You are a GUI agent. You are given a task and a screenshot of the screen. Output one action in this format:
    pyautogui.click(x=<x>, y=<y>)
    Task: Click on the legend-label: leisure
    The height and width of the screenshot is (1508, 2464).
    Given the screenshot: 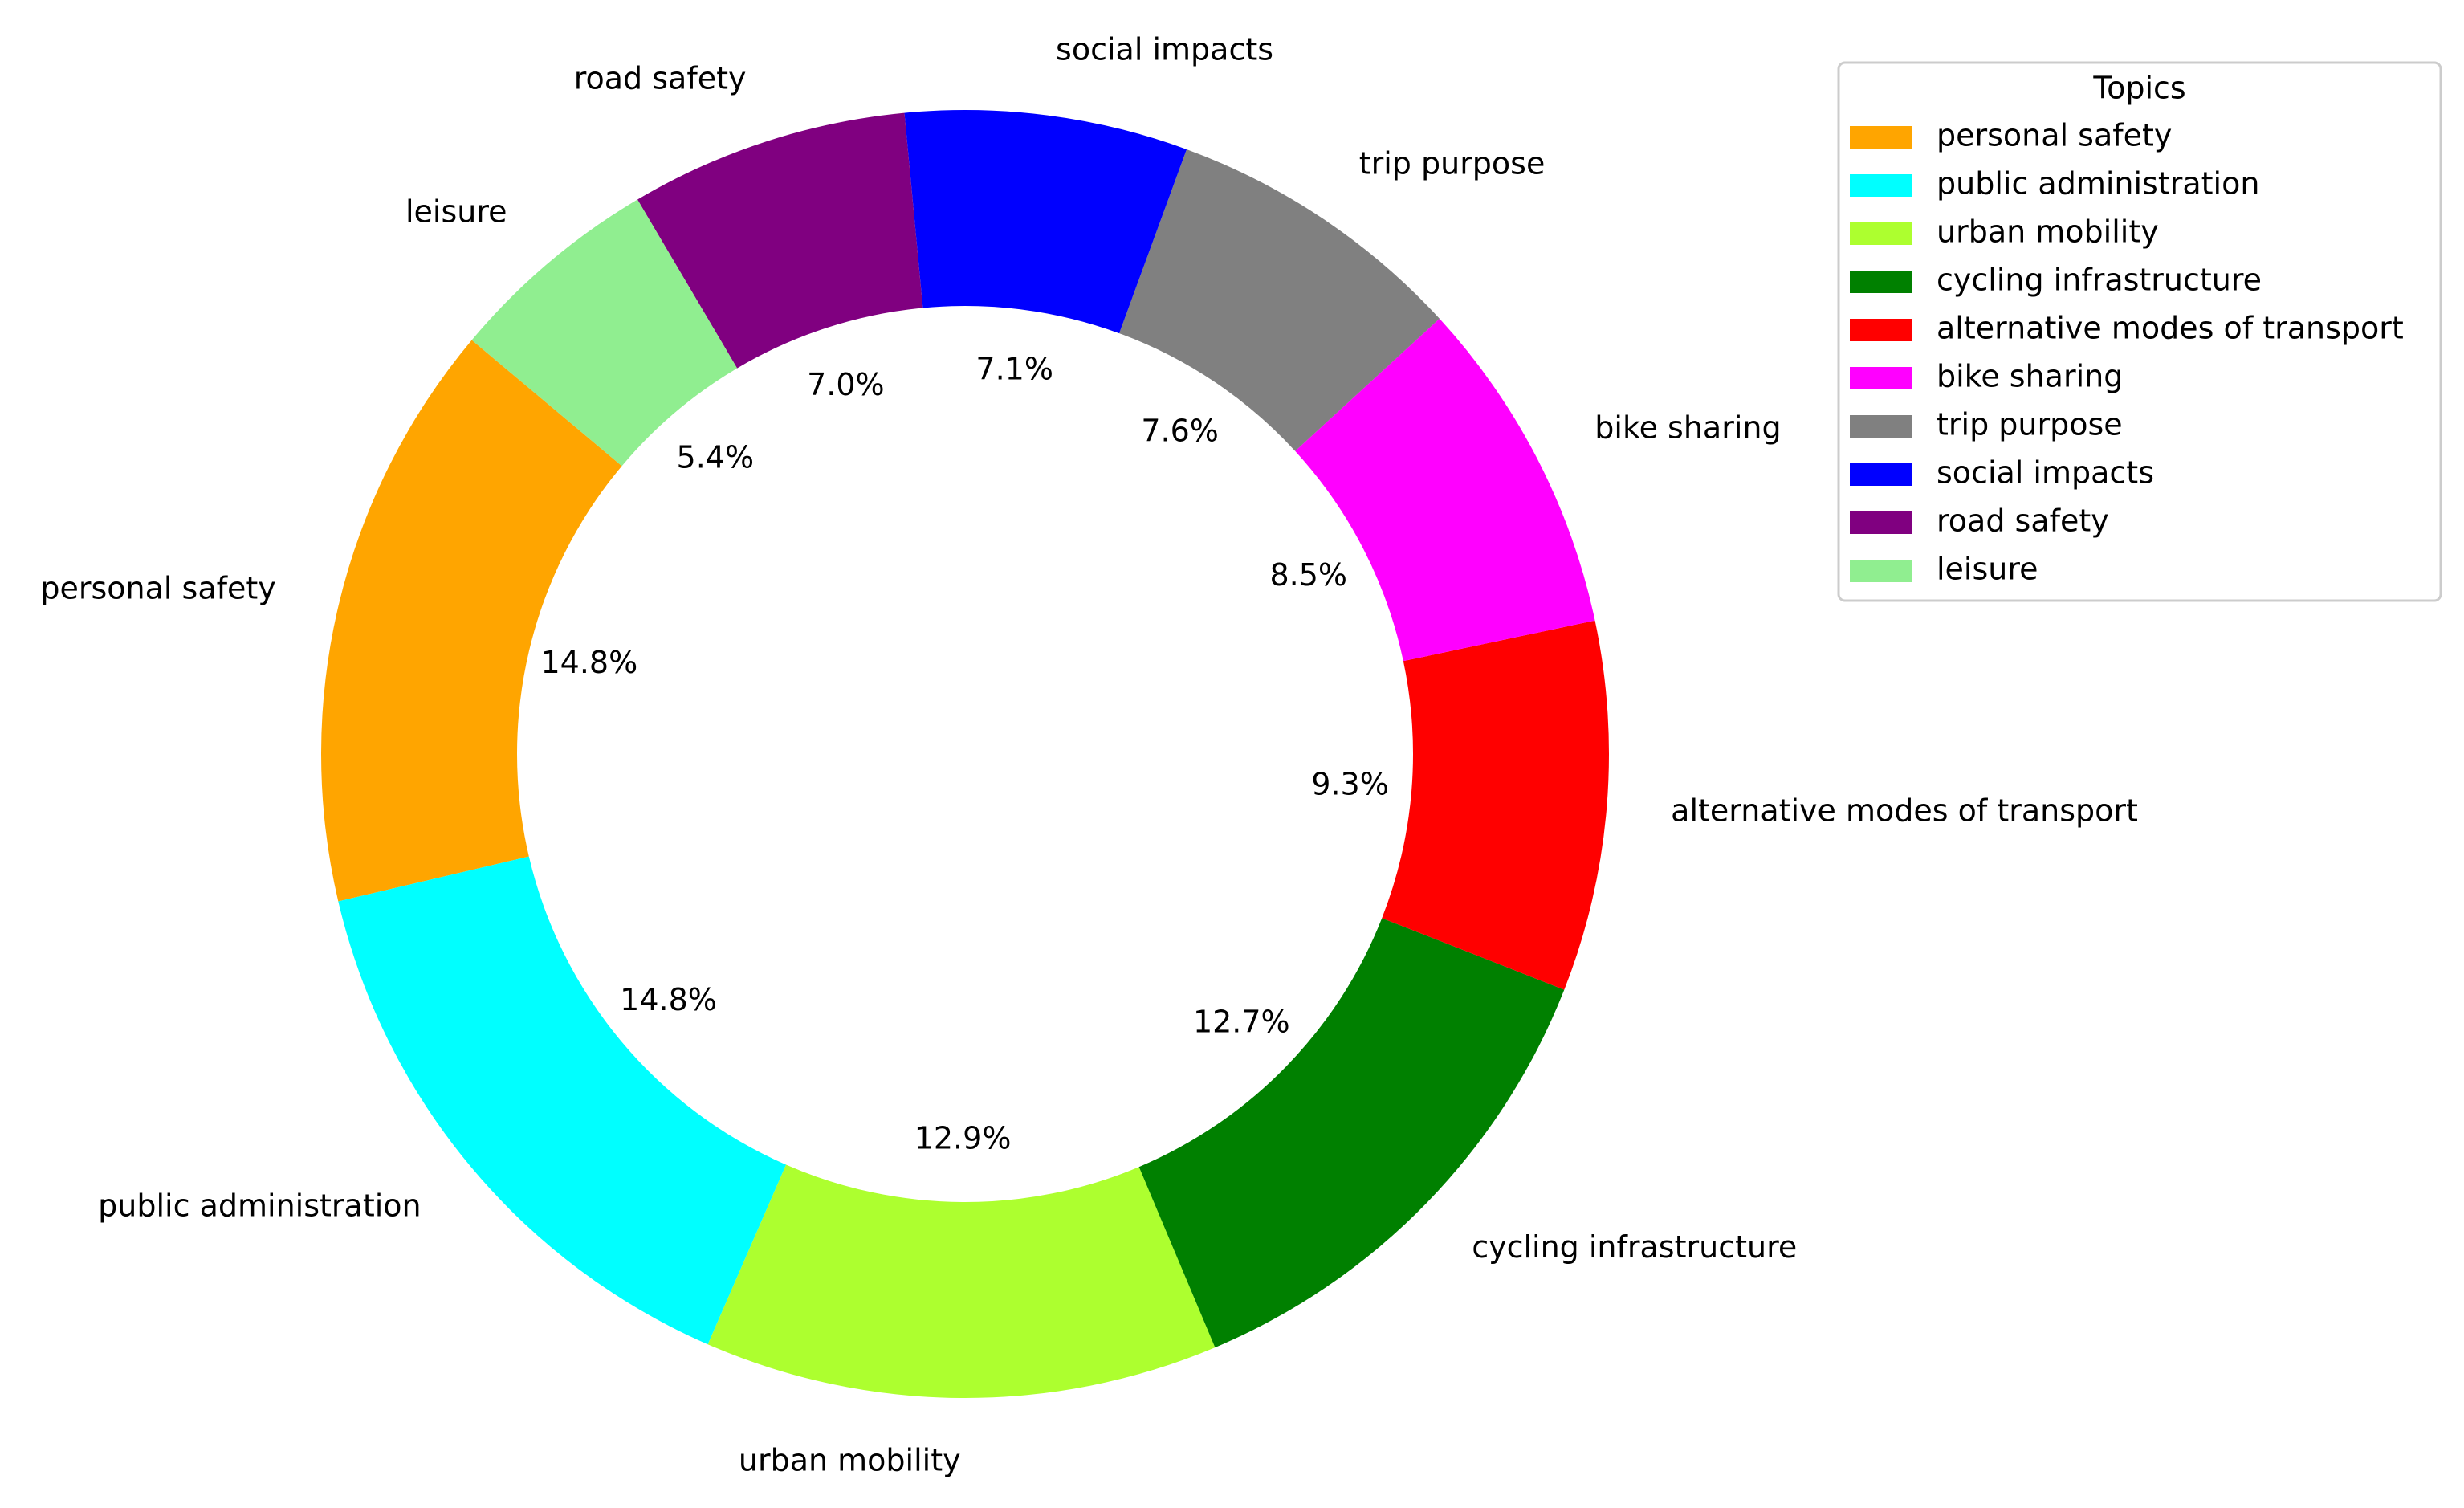 What is the action you would take?
    pyautogui.click(x=1987, y=569)
    